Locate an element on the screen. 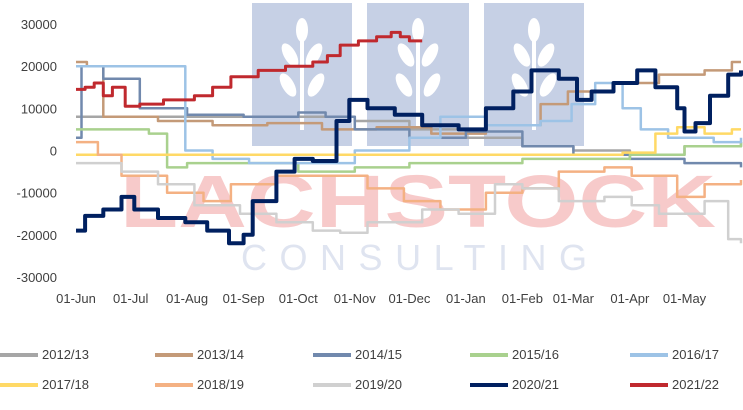 The width and height of the screenshot is (743, 410). legend-label: 2016/17 is located at coordinates (695, 354).